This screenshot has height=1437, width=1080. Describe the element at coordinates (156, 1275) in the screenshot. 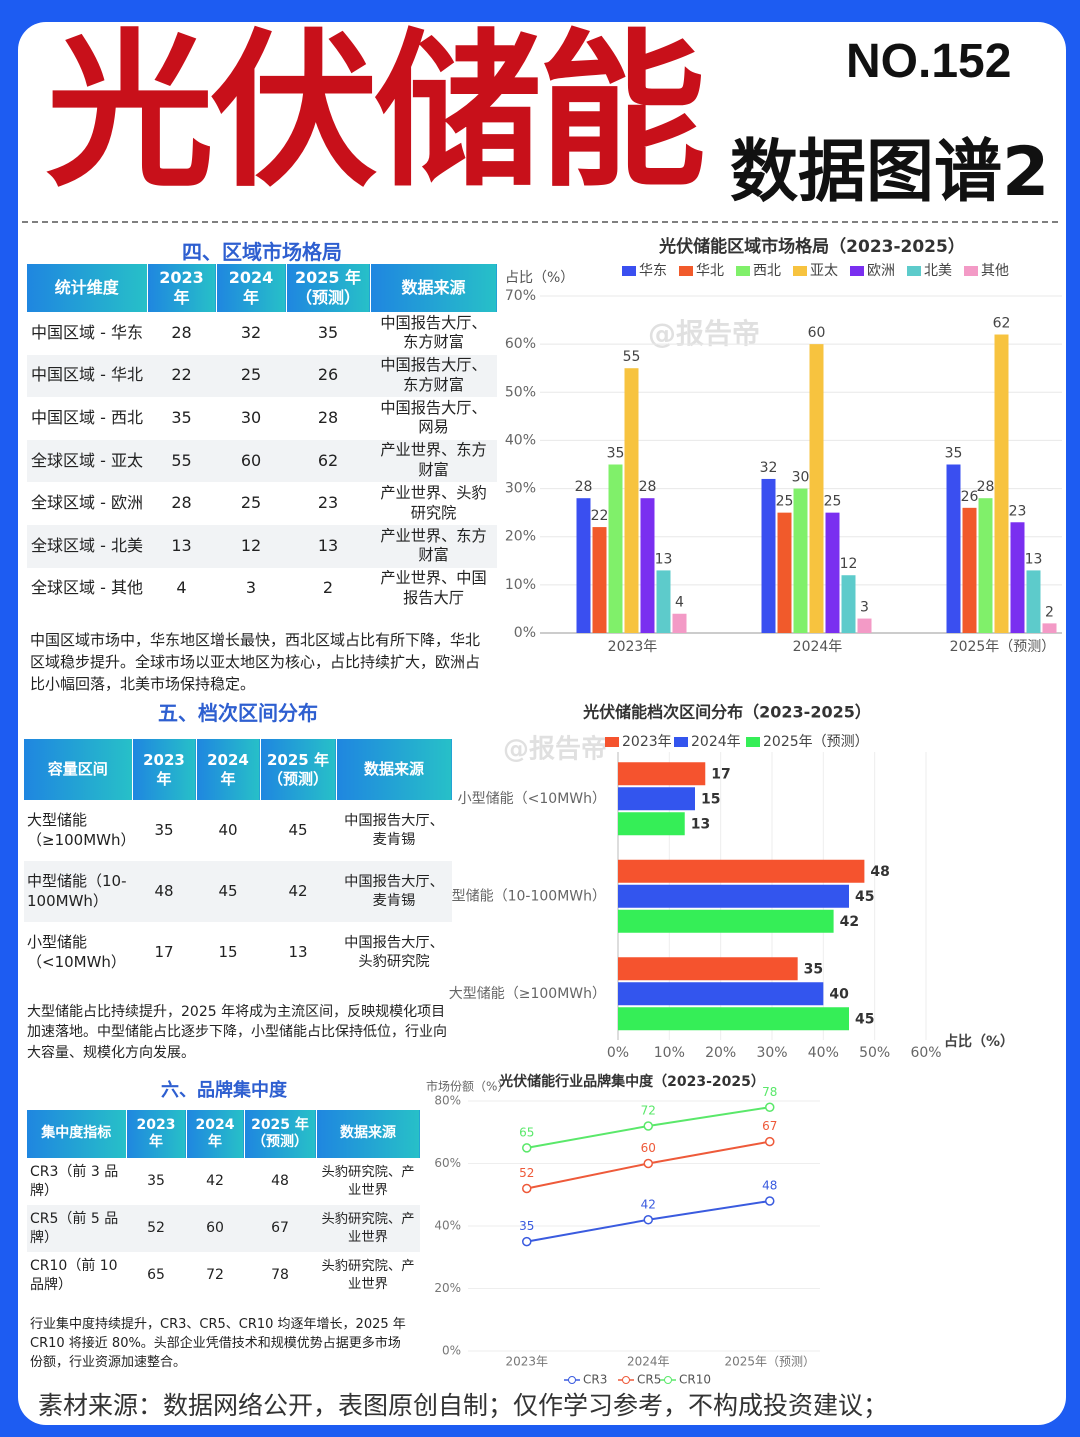

I see `table-cell: 65` at that location.